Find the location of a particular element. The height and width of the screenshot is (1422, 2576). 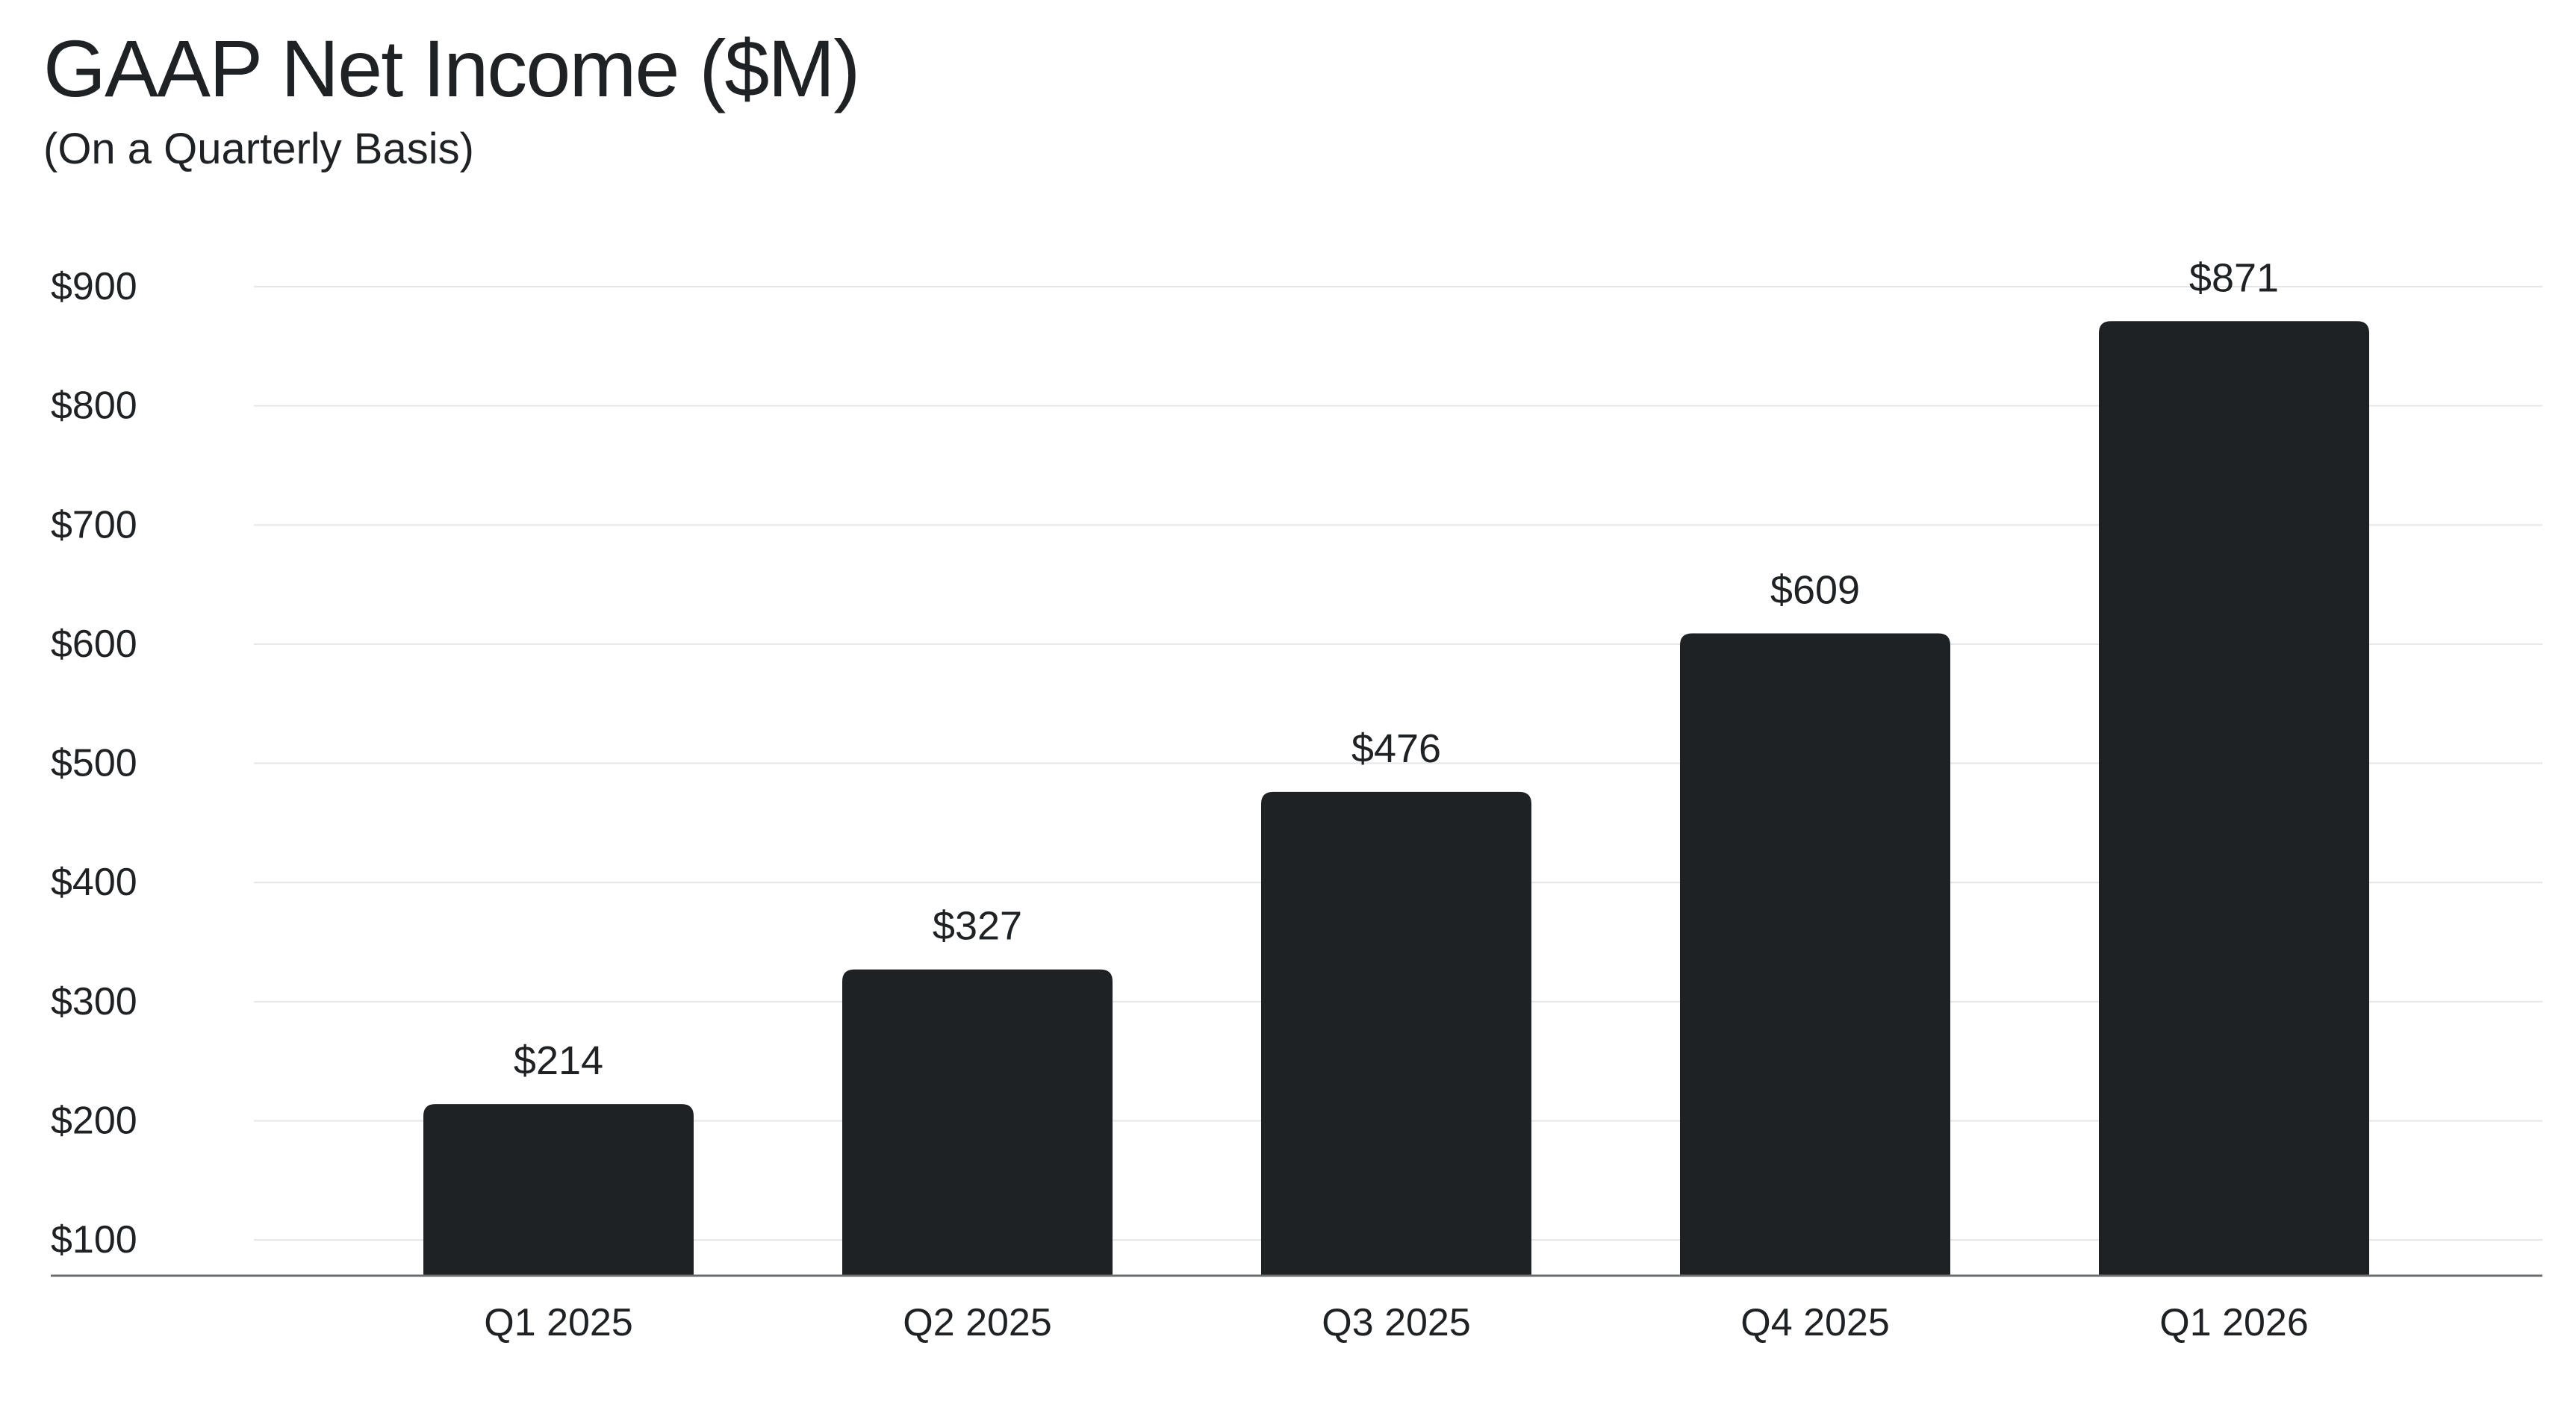

bar-value-label: $871 is located at coordinates (2234, 277).